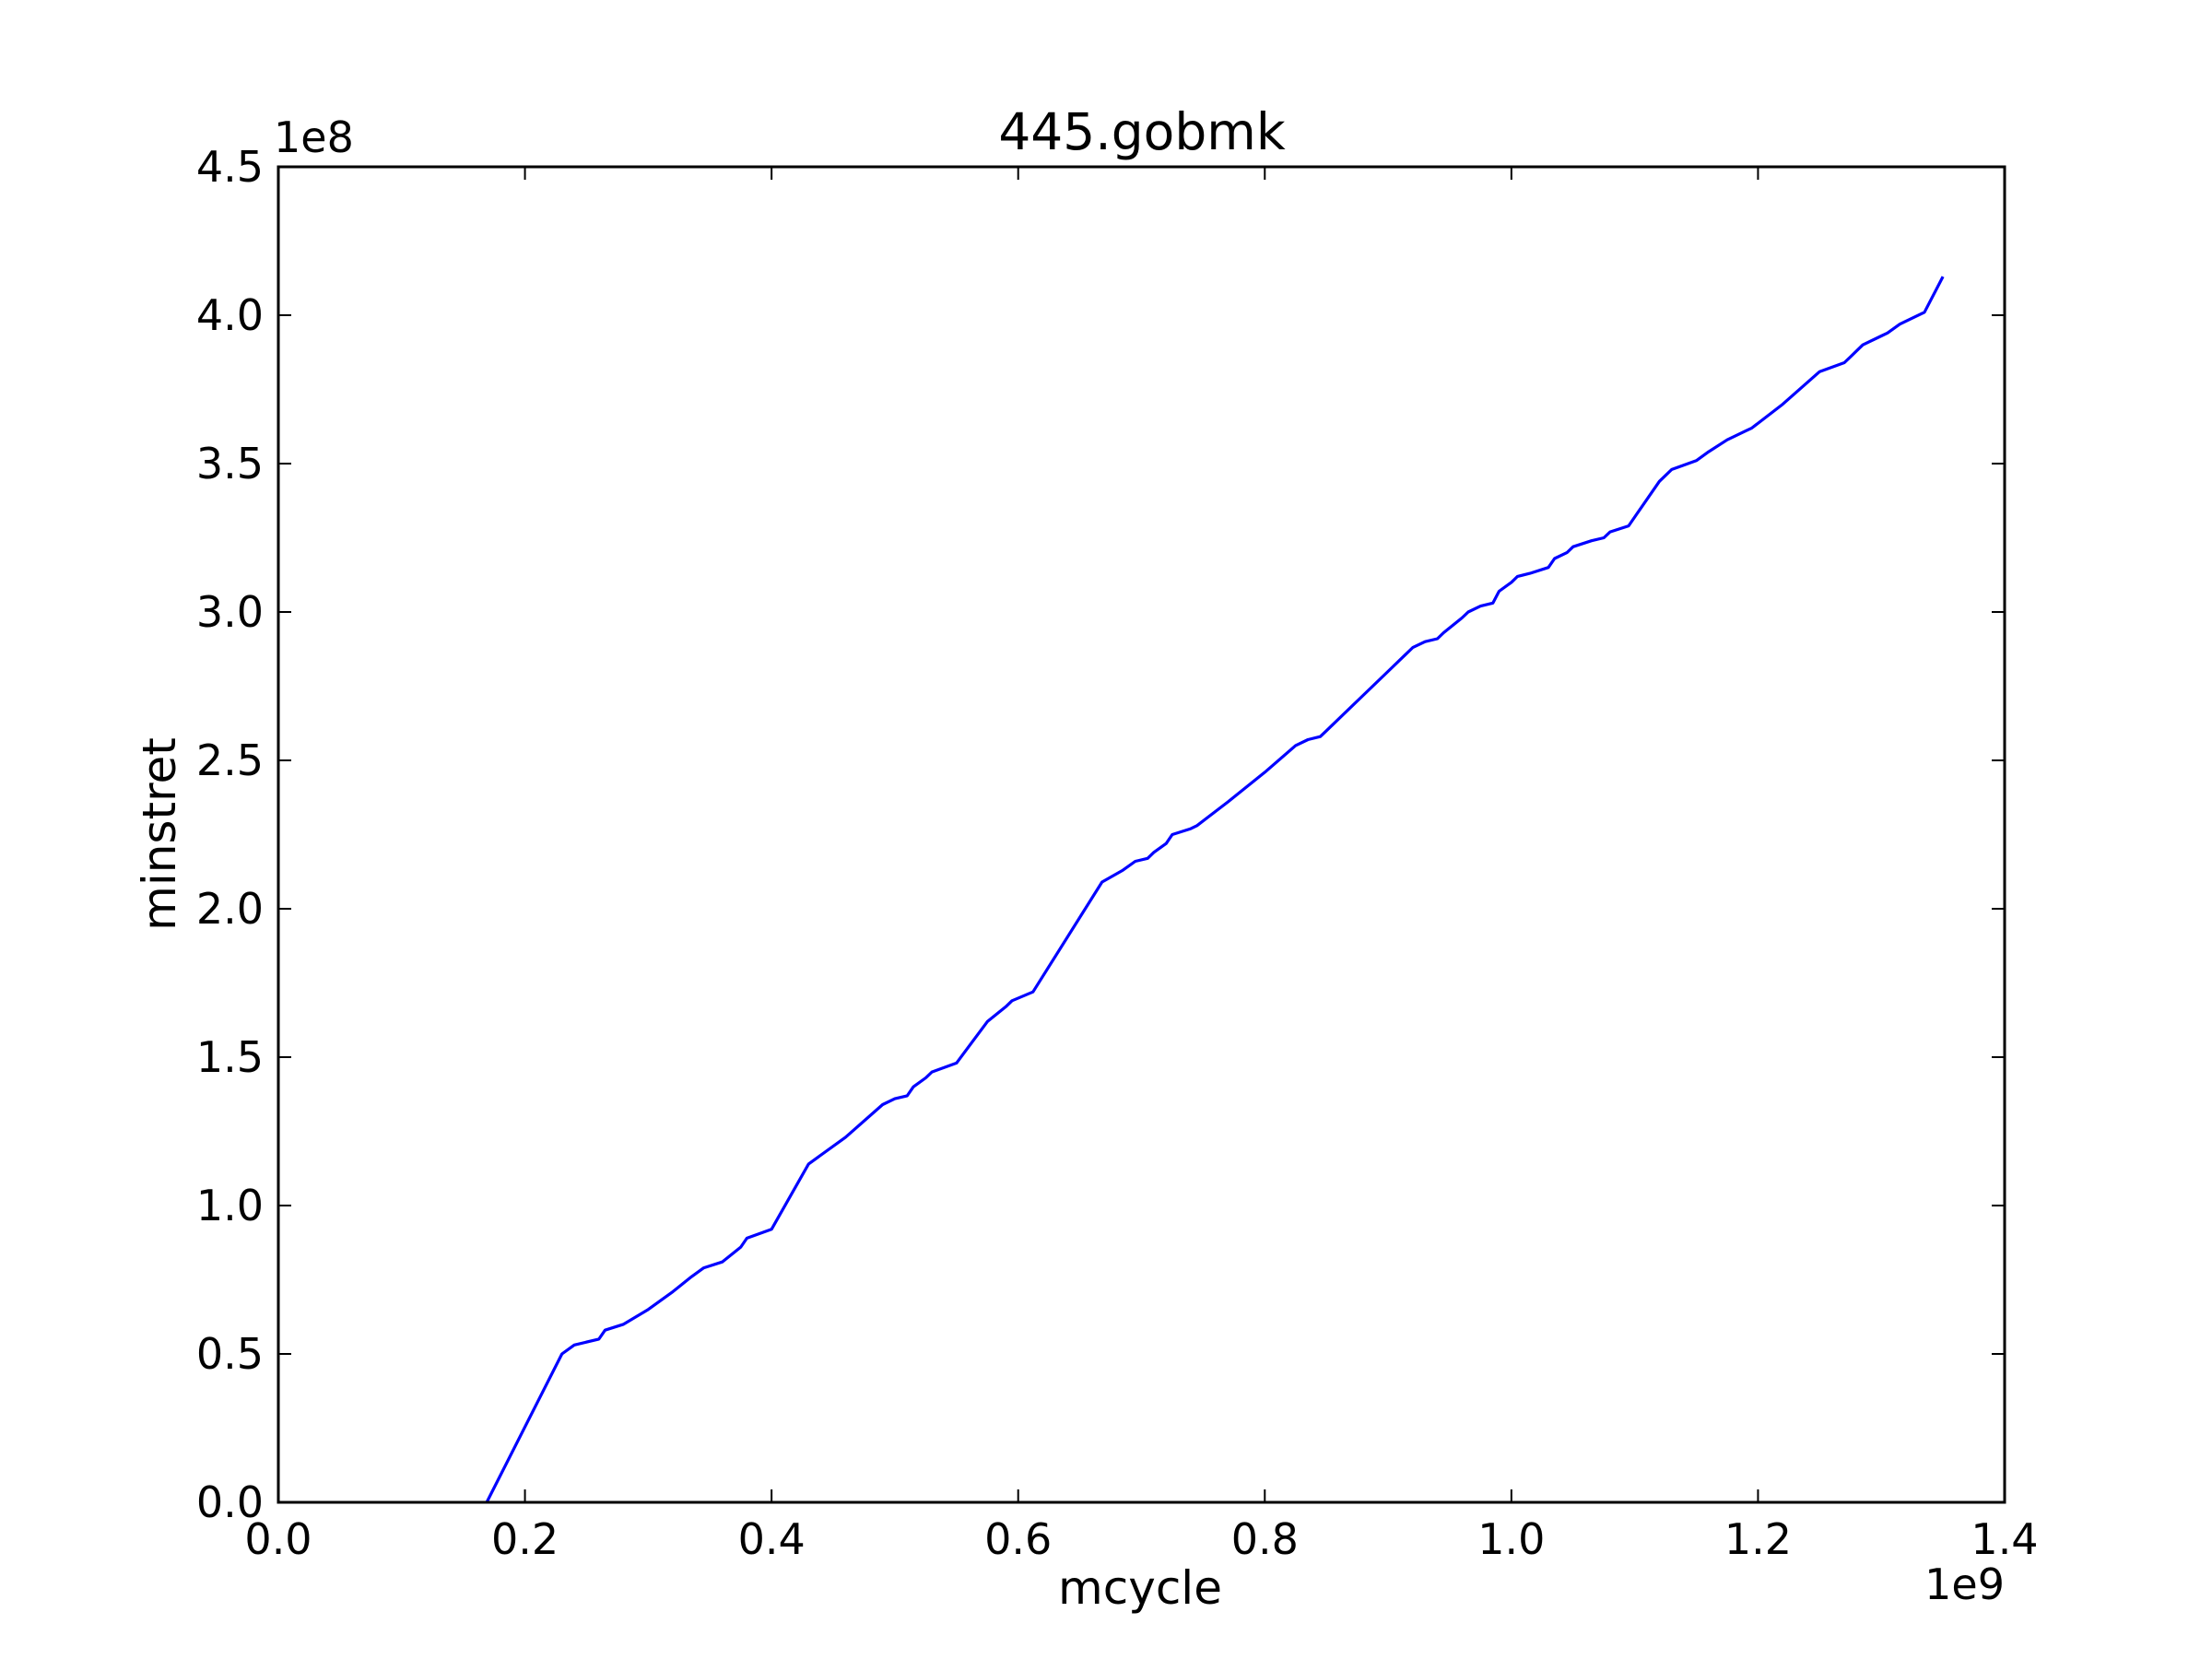 This screenshot has height=1659, width=2212. I want to click on chart-title: 445.gobmk, so click(1142, 131).